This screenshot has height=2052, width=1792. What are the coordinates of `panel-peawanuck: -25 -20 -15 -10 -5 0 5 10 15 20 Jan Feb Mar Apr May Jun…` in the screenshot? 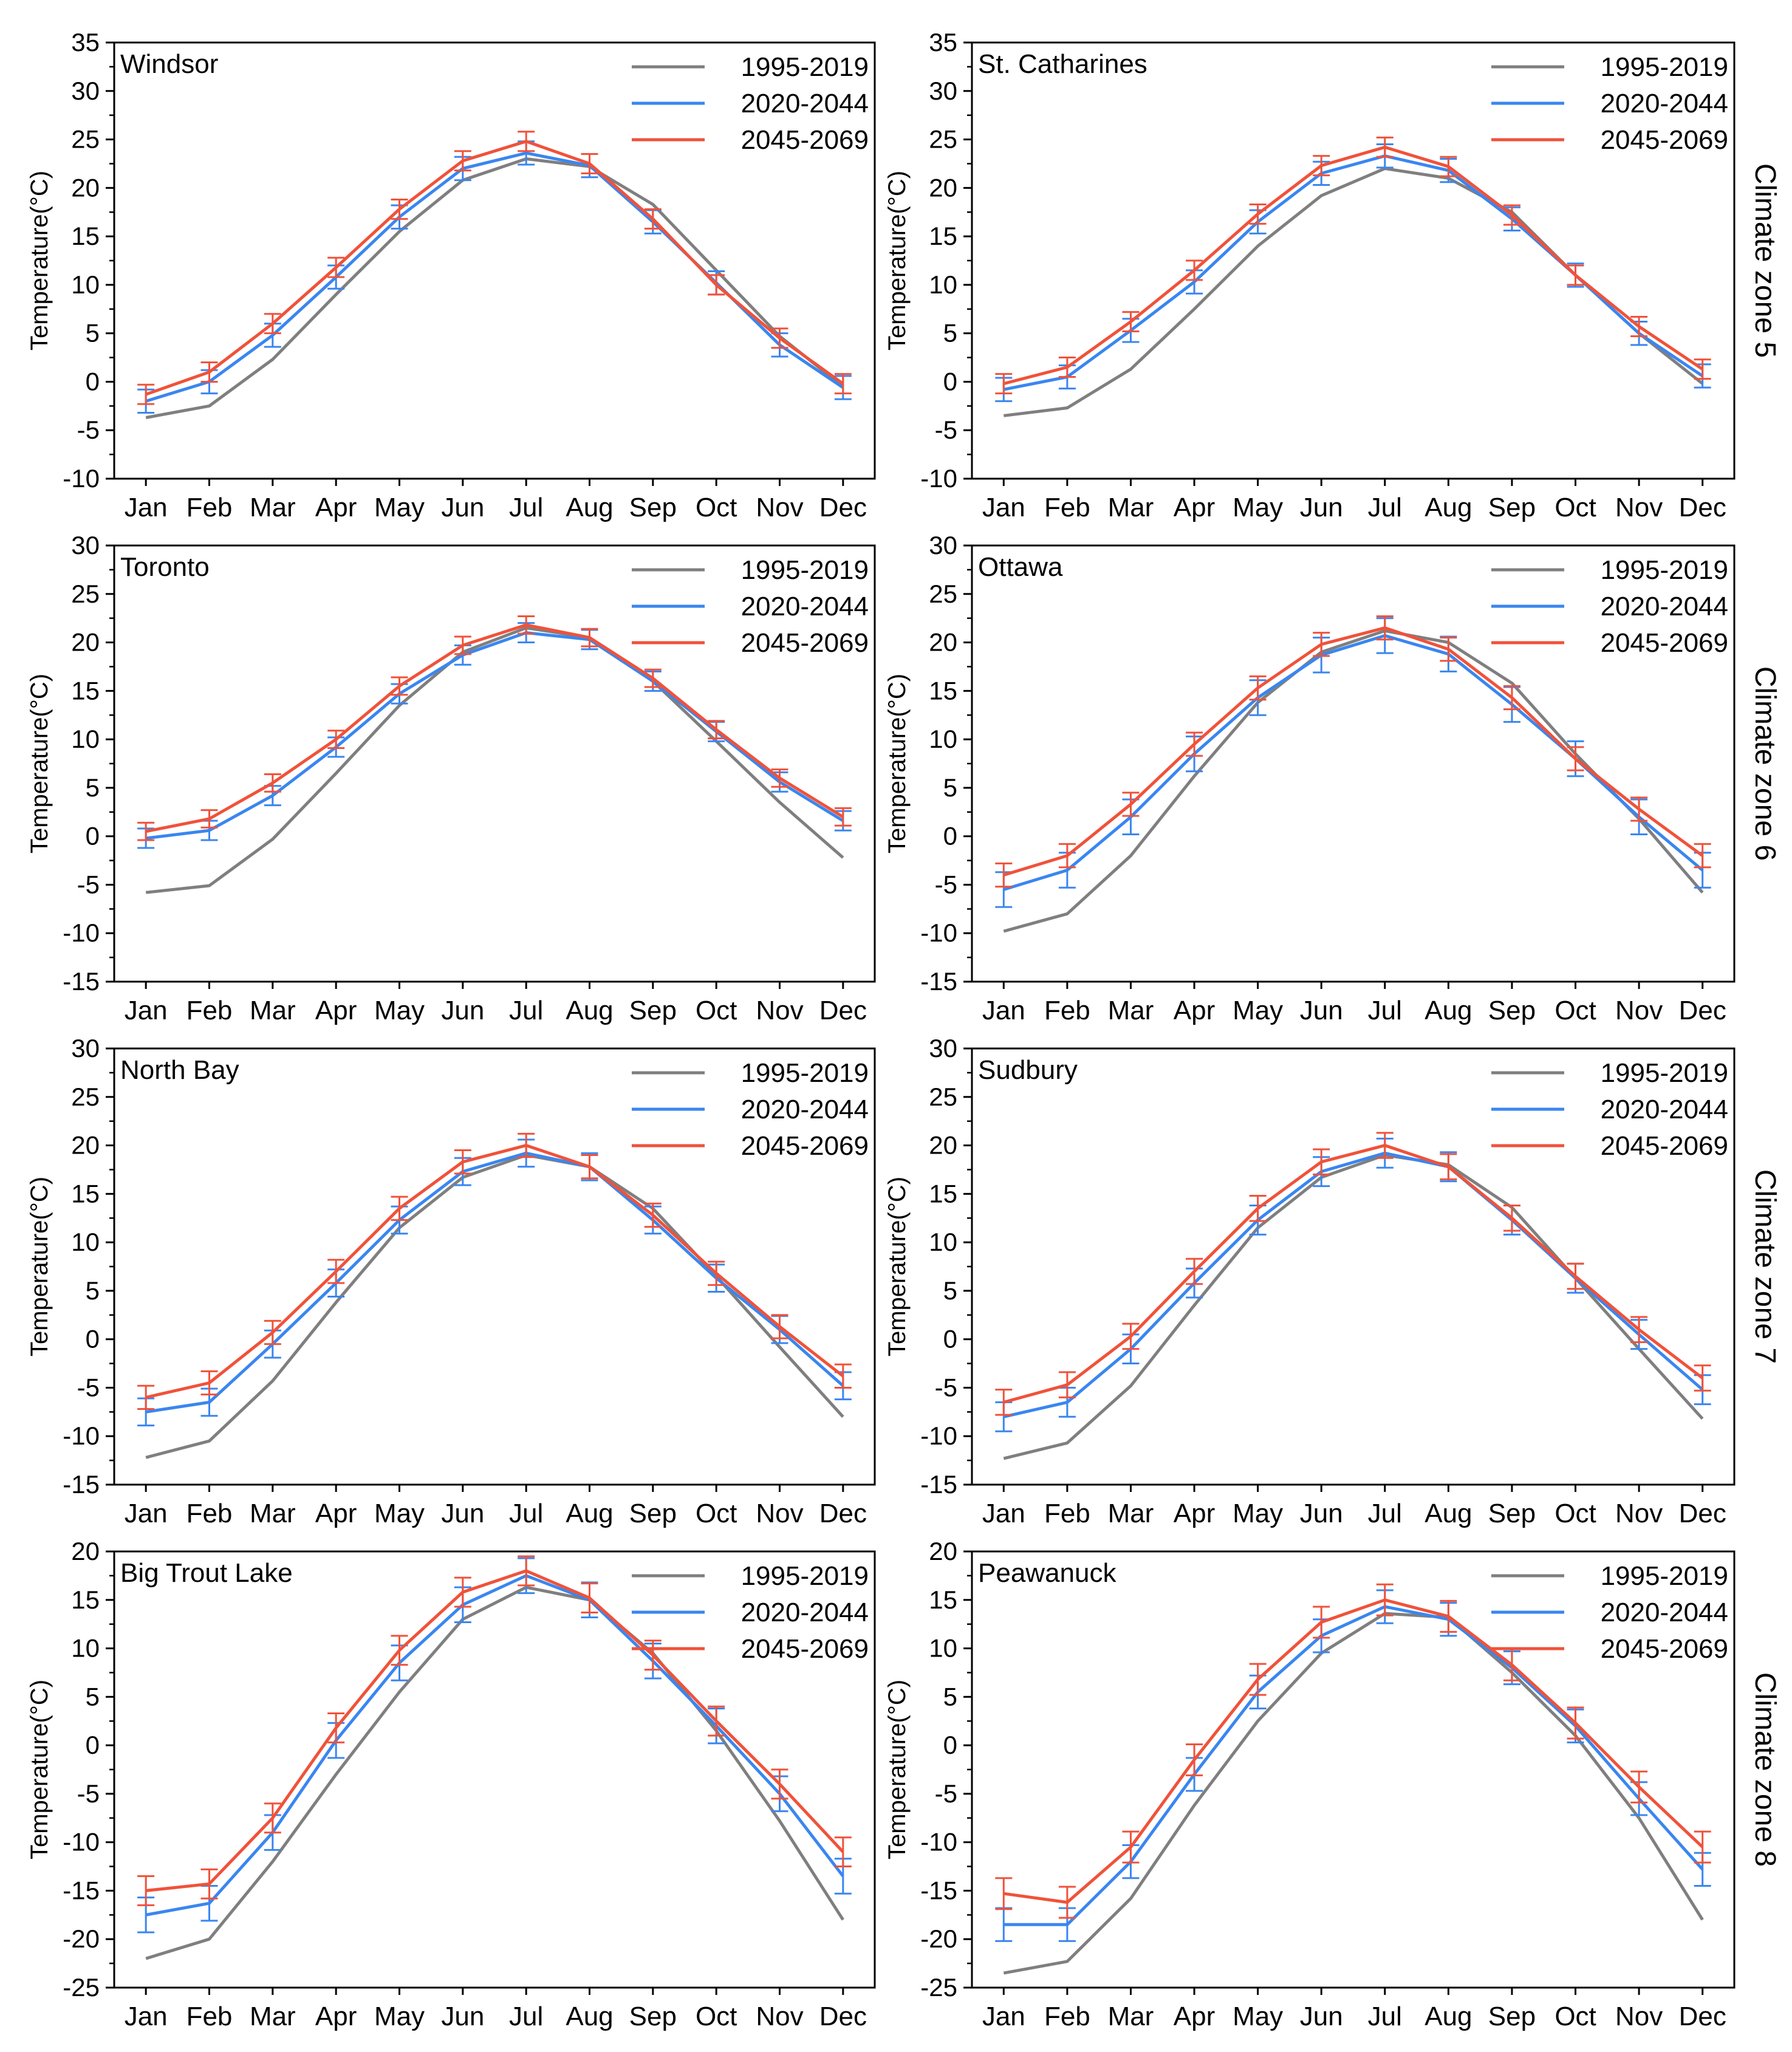 It's located at (1310, 1784).